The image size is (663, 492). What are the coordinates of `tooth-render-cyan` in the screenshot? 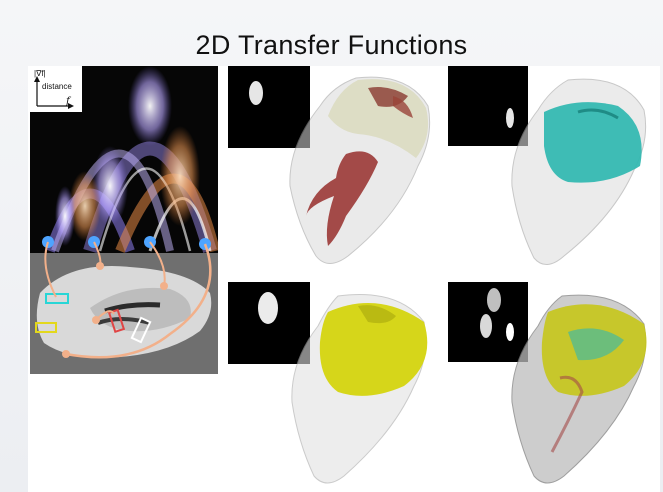 It's located at (579, 171).